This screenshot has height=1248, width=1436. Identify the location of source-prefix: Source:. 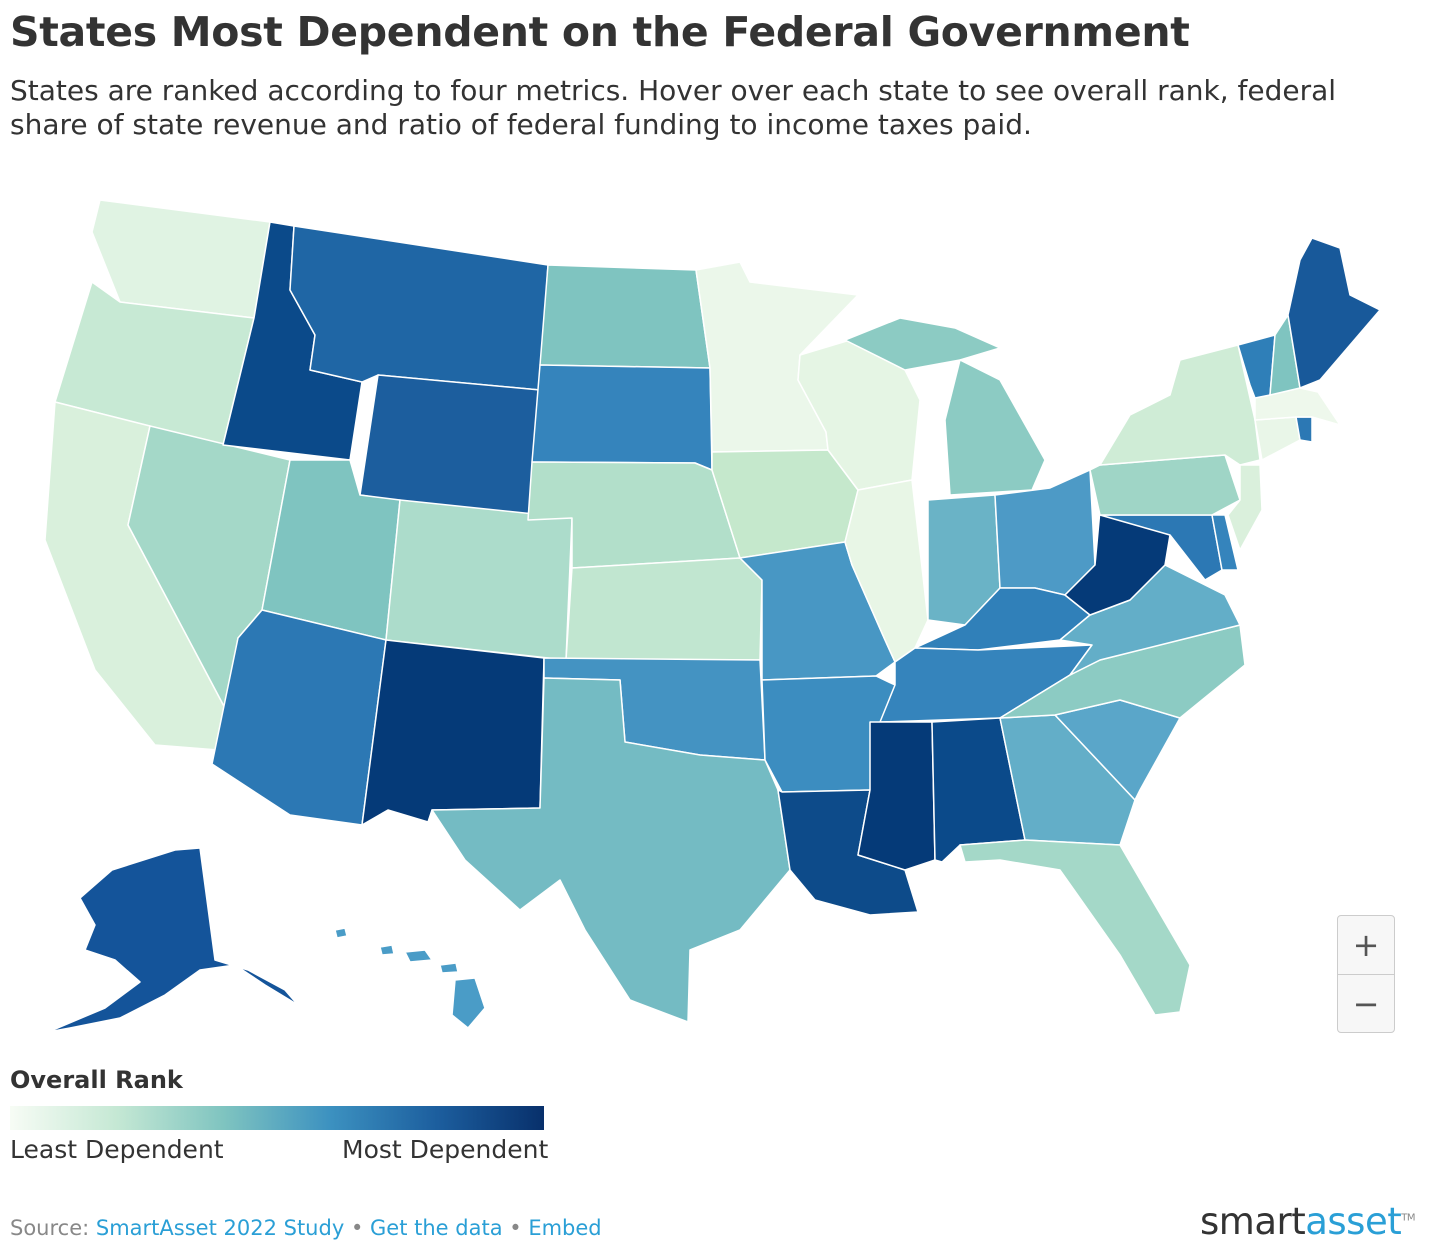
(50, 1228).